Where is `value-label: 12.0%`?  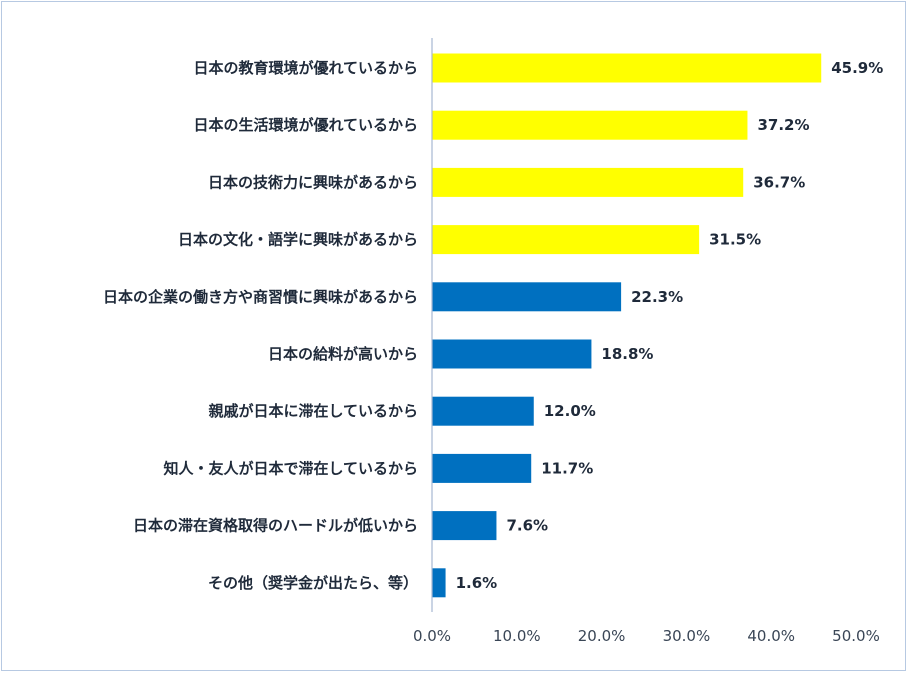
value-label: 12.0% is located at coordinates (570, 411).